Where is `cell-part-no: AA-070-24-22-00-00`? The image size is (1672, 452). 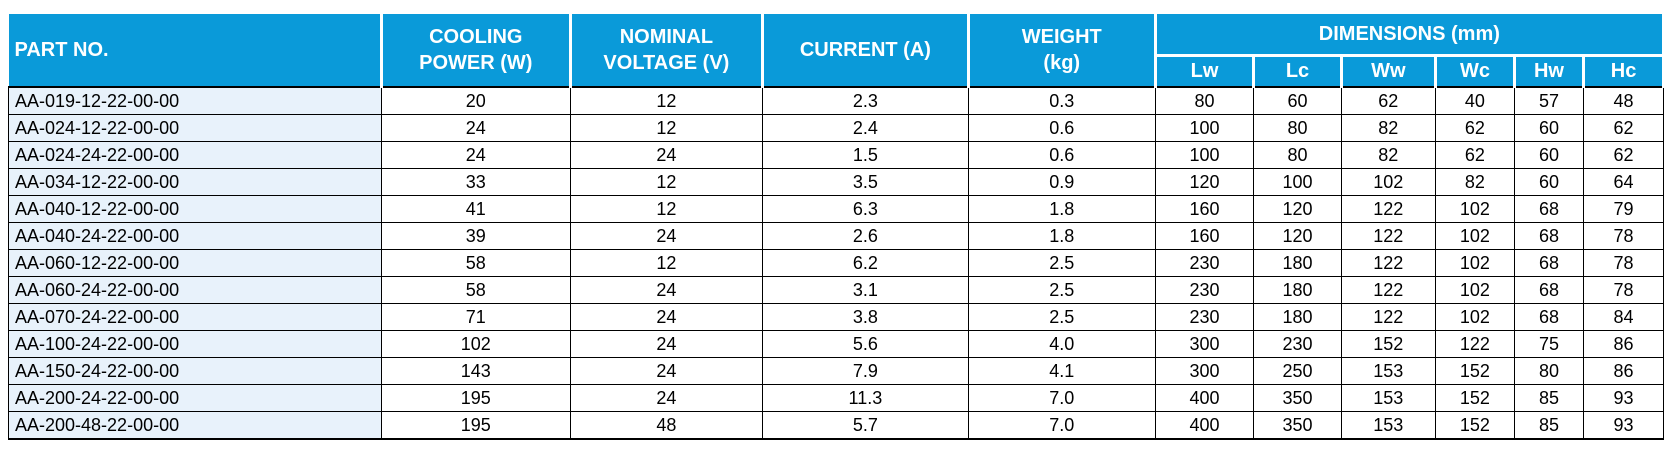
cell-part-no: AA-070-24-22-00-00 is located at coordinates (195, 317).